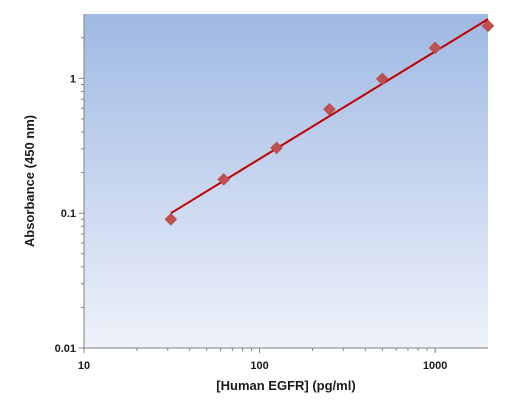 The width and height of the screenshot is (520, 414). What do you see at coordinates (259, 366) in the screenshot?
I see `x-tick-label: 100` at bounding box center [259, 366].